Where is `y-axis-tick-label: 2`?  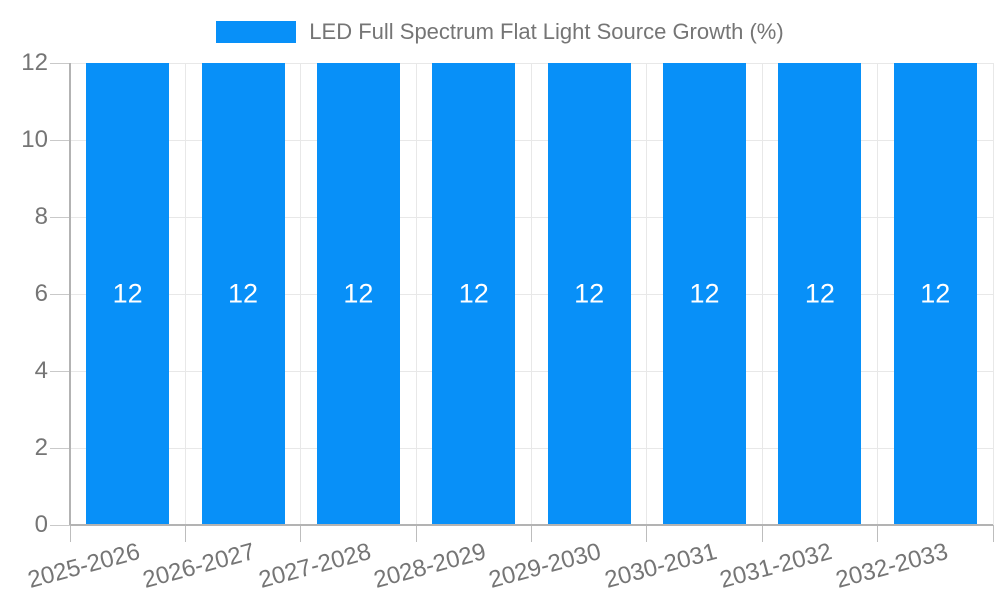
y-axis-tick-label: 2 is located at coordinates (41, 447).